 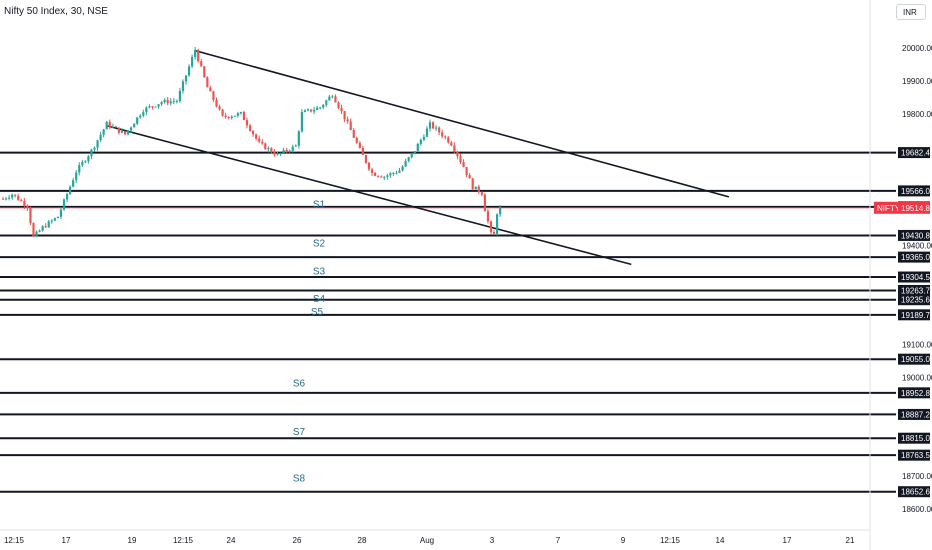 I want to click on level-tag-label: 19682.40, so click(x=916, y=153).